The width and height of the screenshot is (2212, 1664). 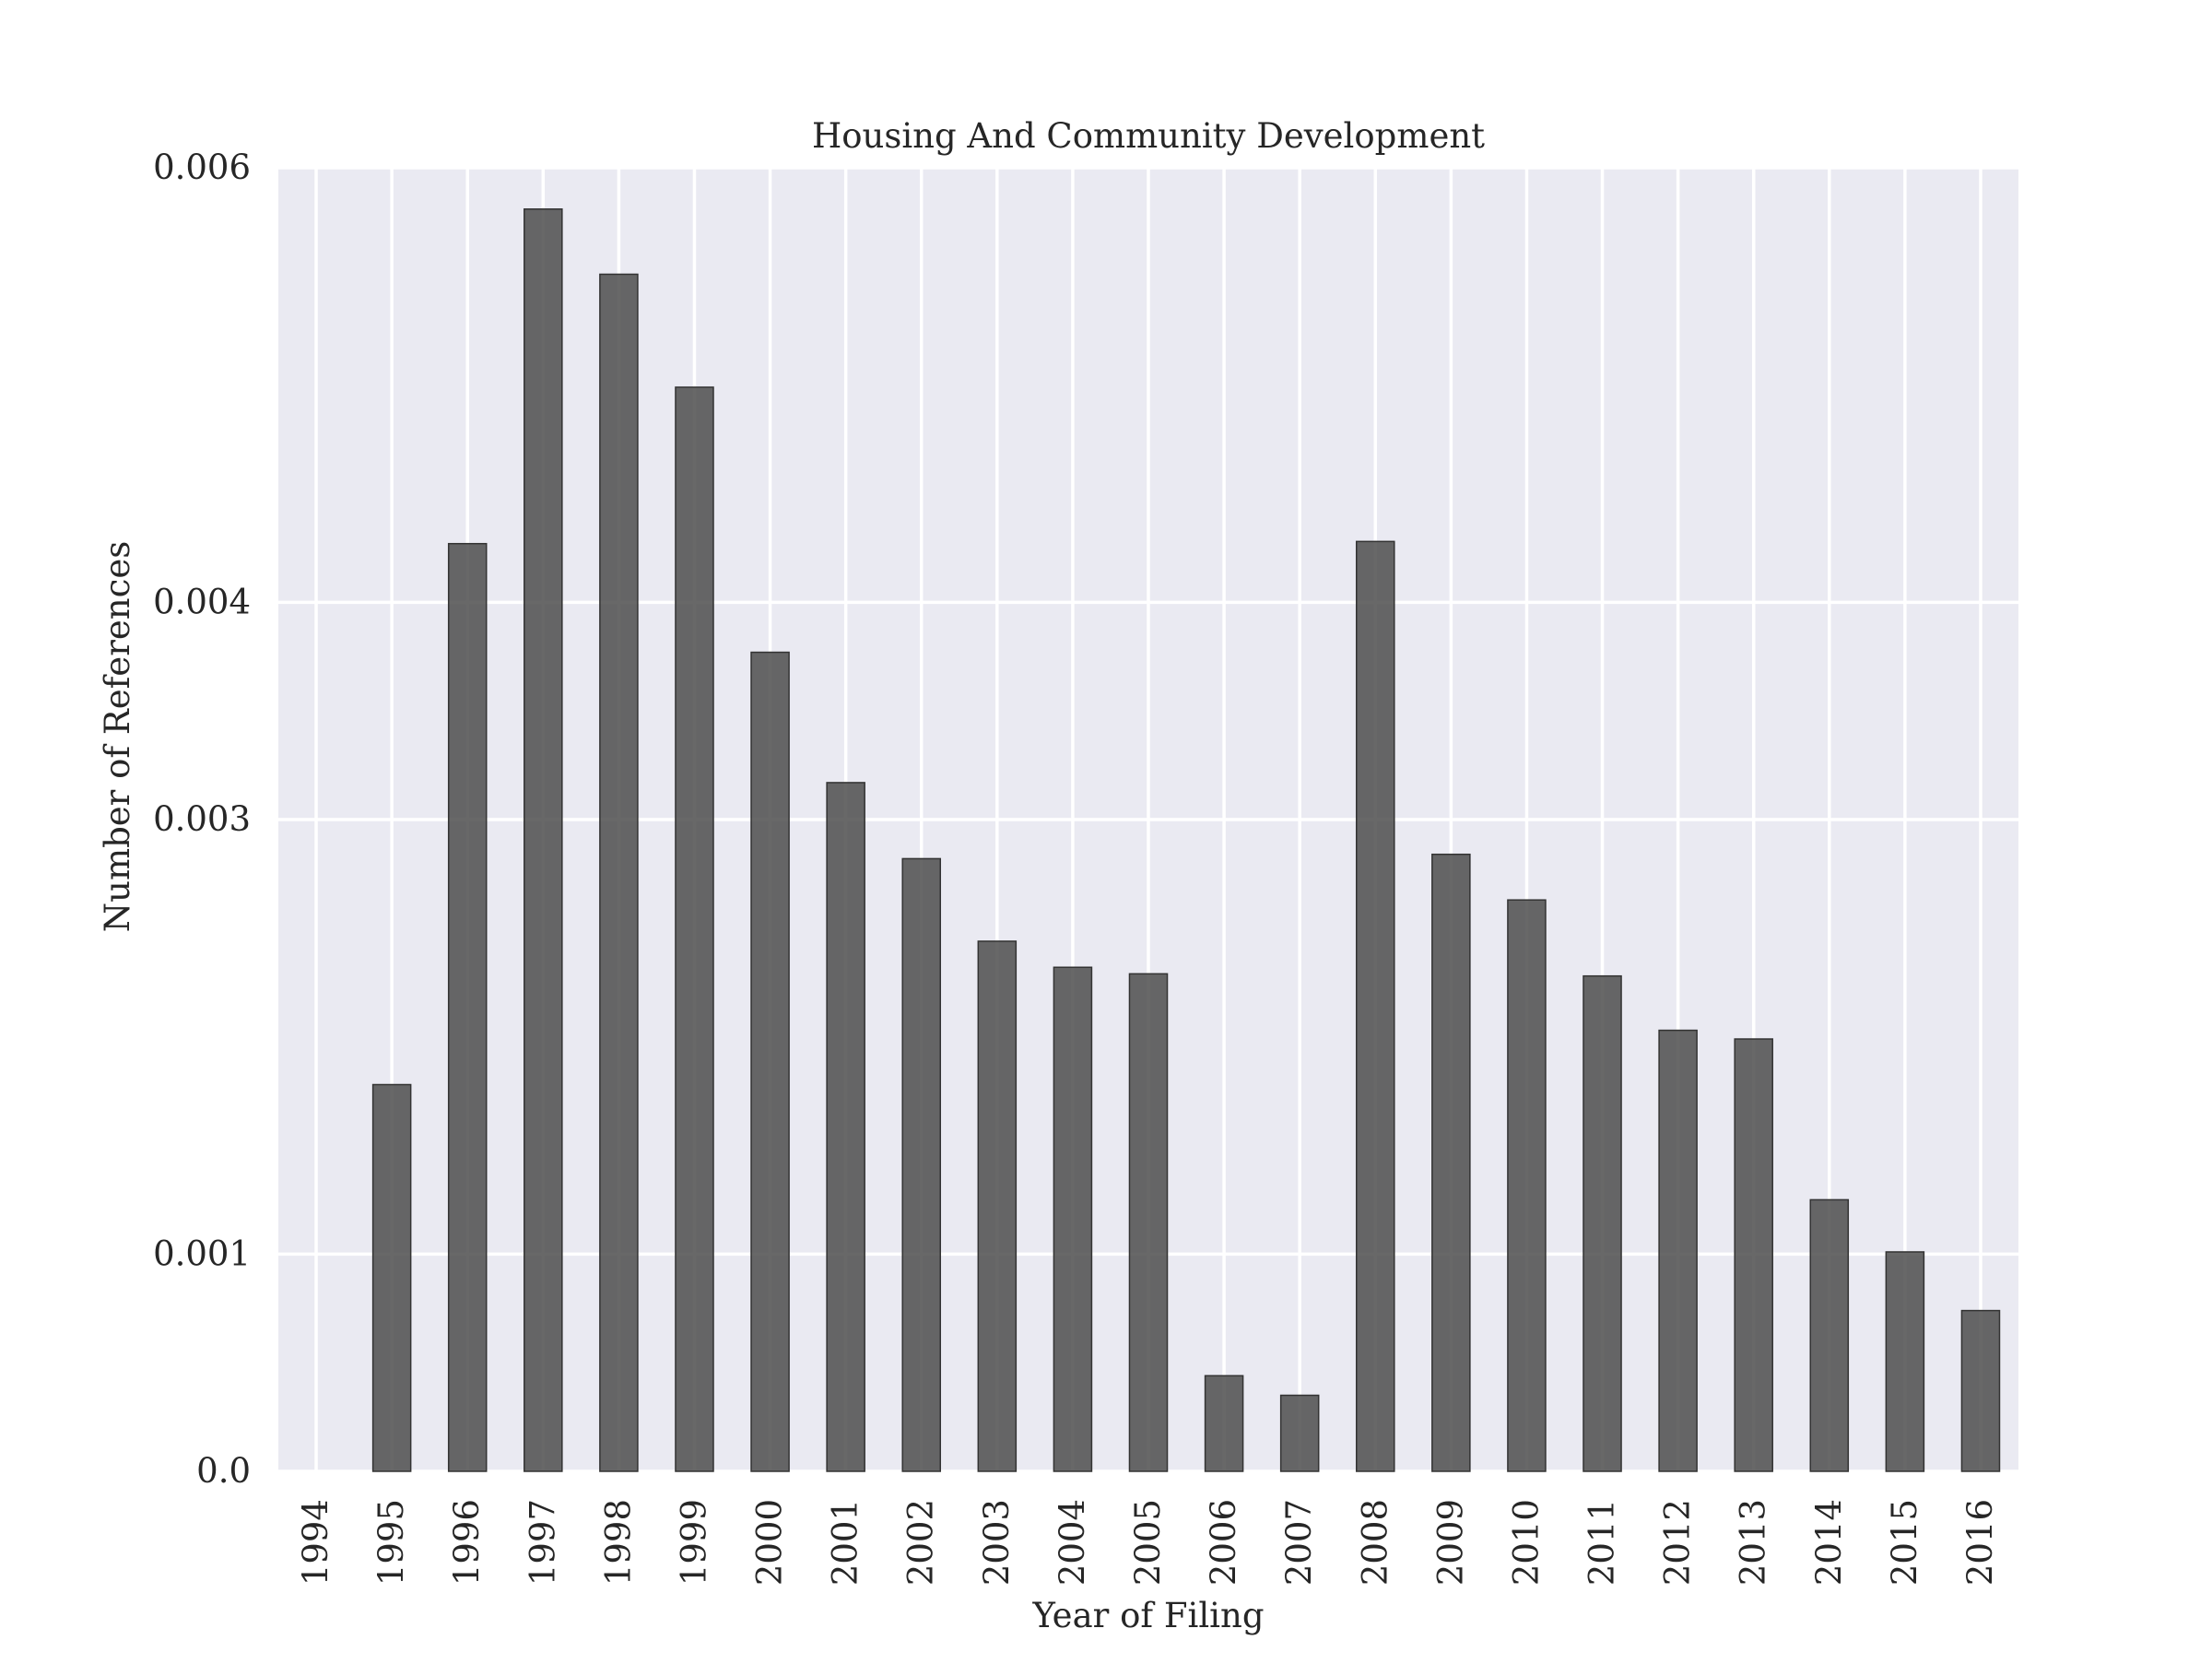 What do you see at coordinates (1374, 1542) in the screenshot?
I see `x-tick-label: 2008` at bounding box center [1374, 1542].